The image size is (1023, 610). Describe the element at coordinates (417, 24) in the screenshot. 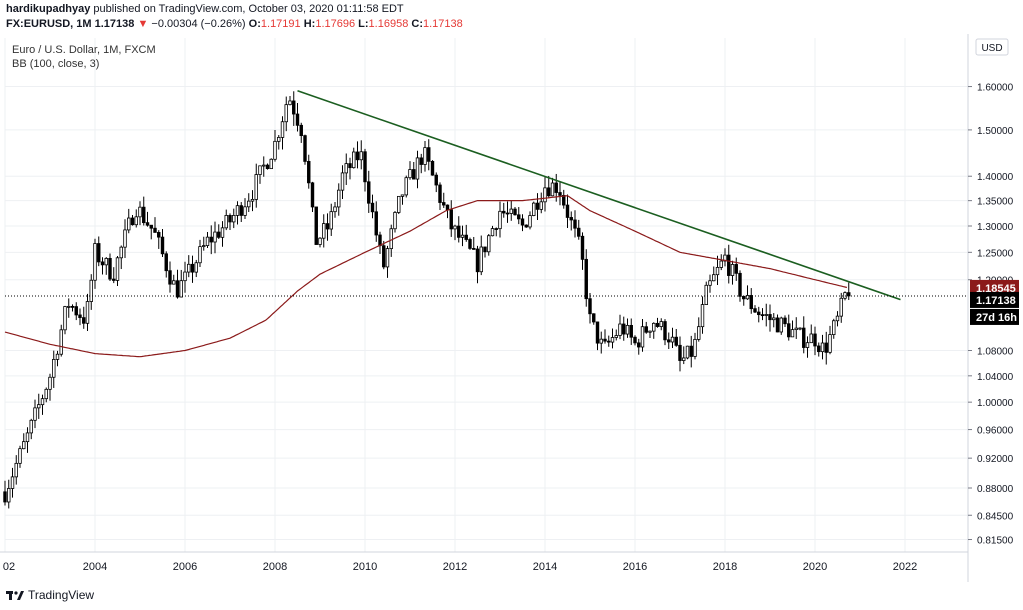

I see `close-label: C:` at that location.